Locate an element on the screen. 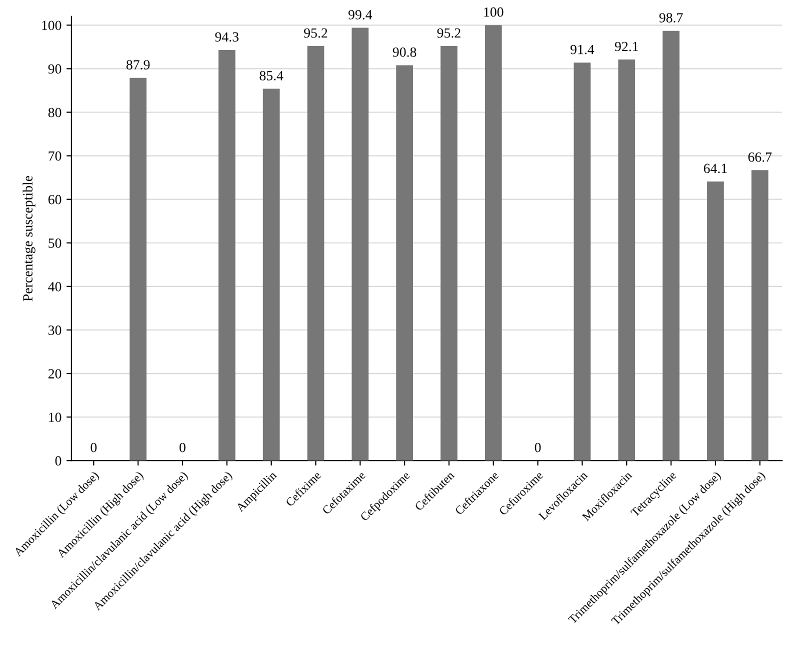  y-tick-label: 100 is located at coordinates (52, 25).